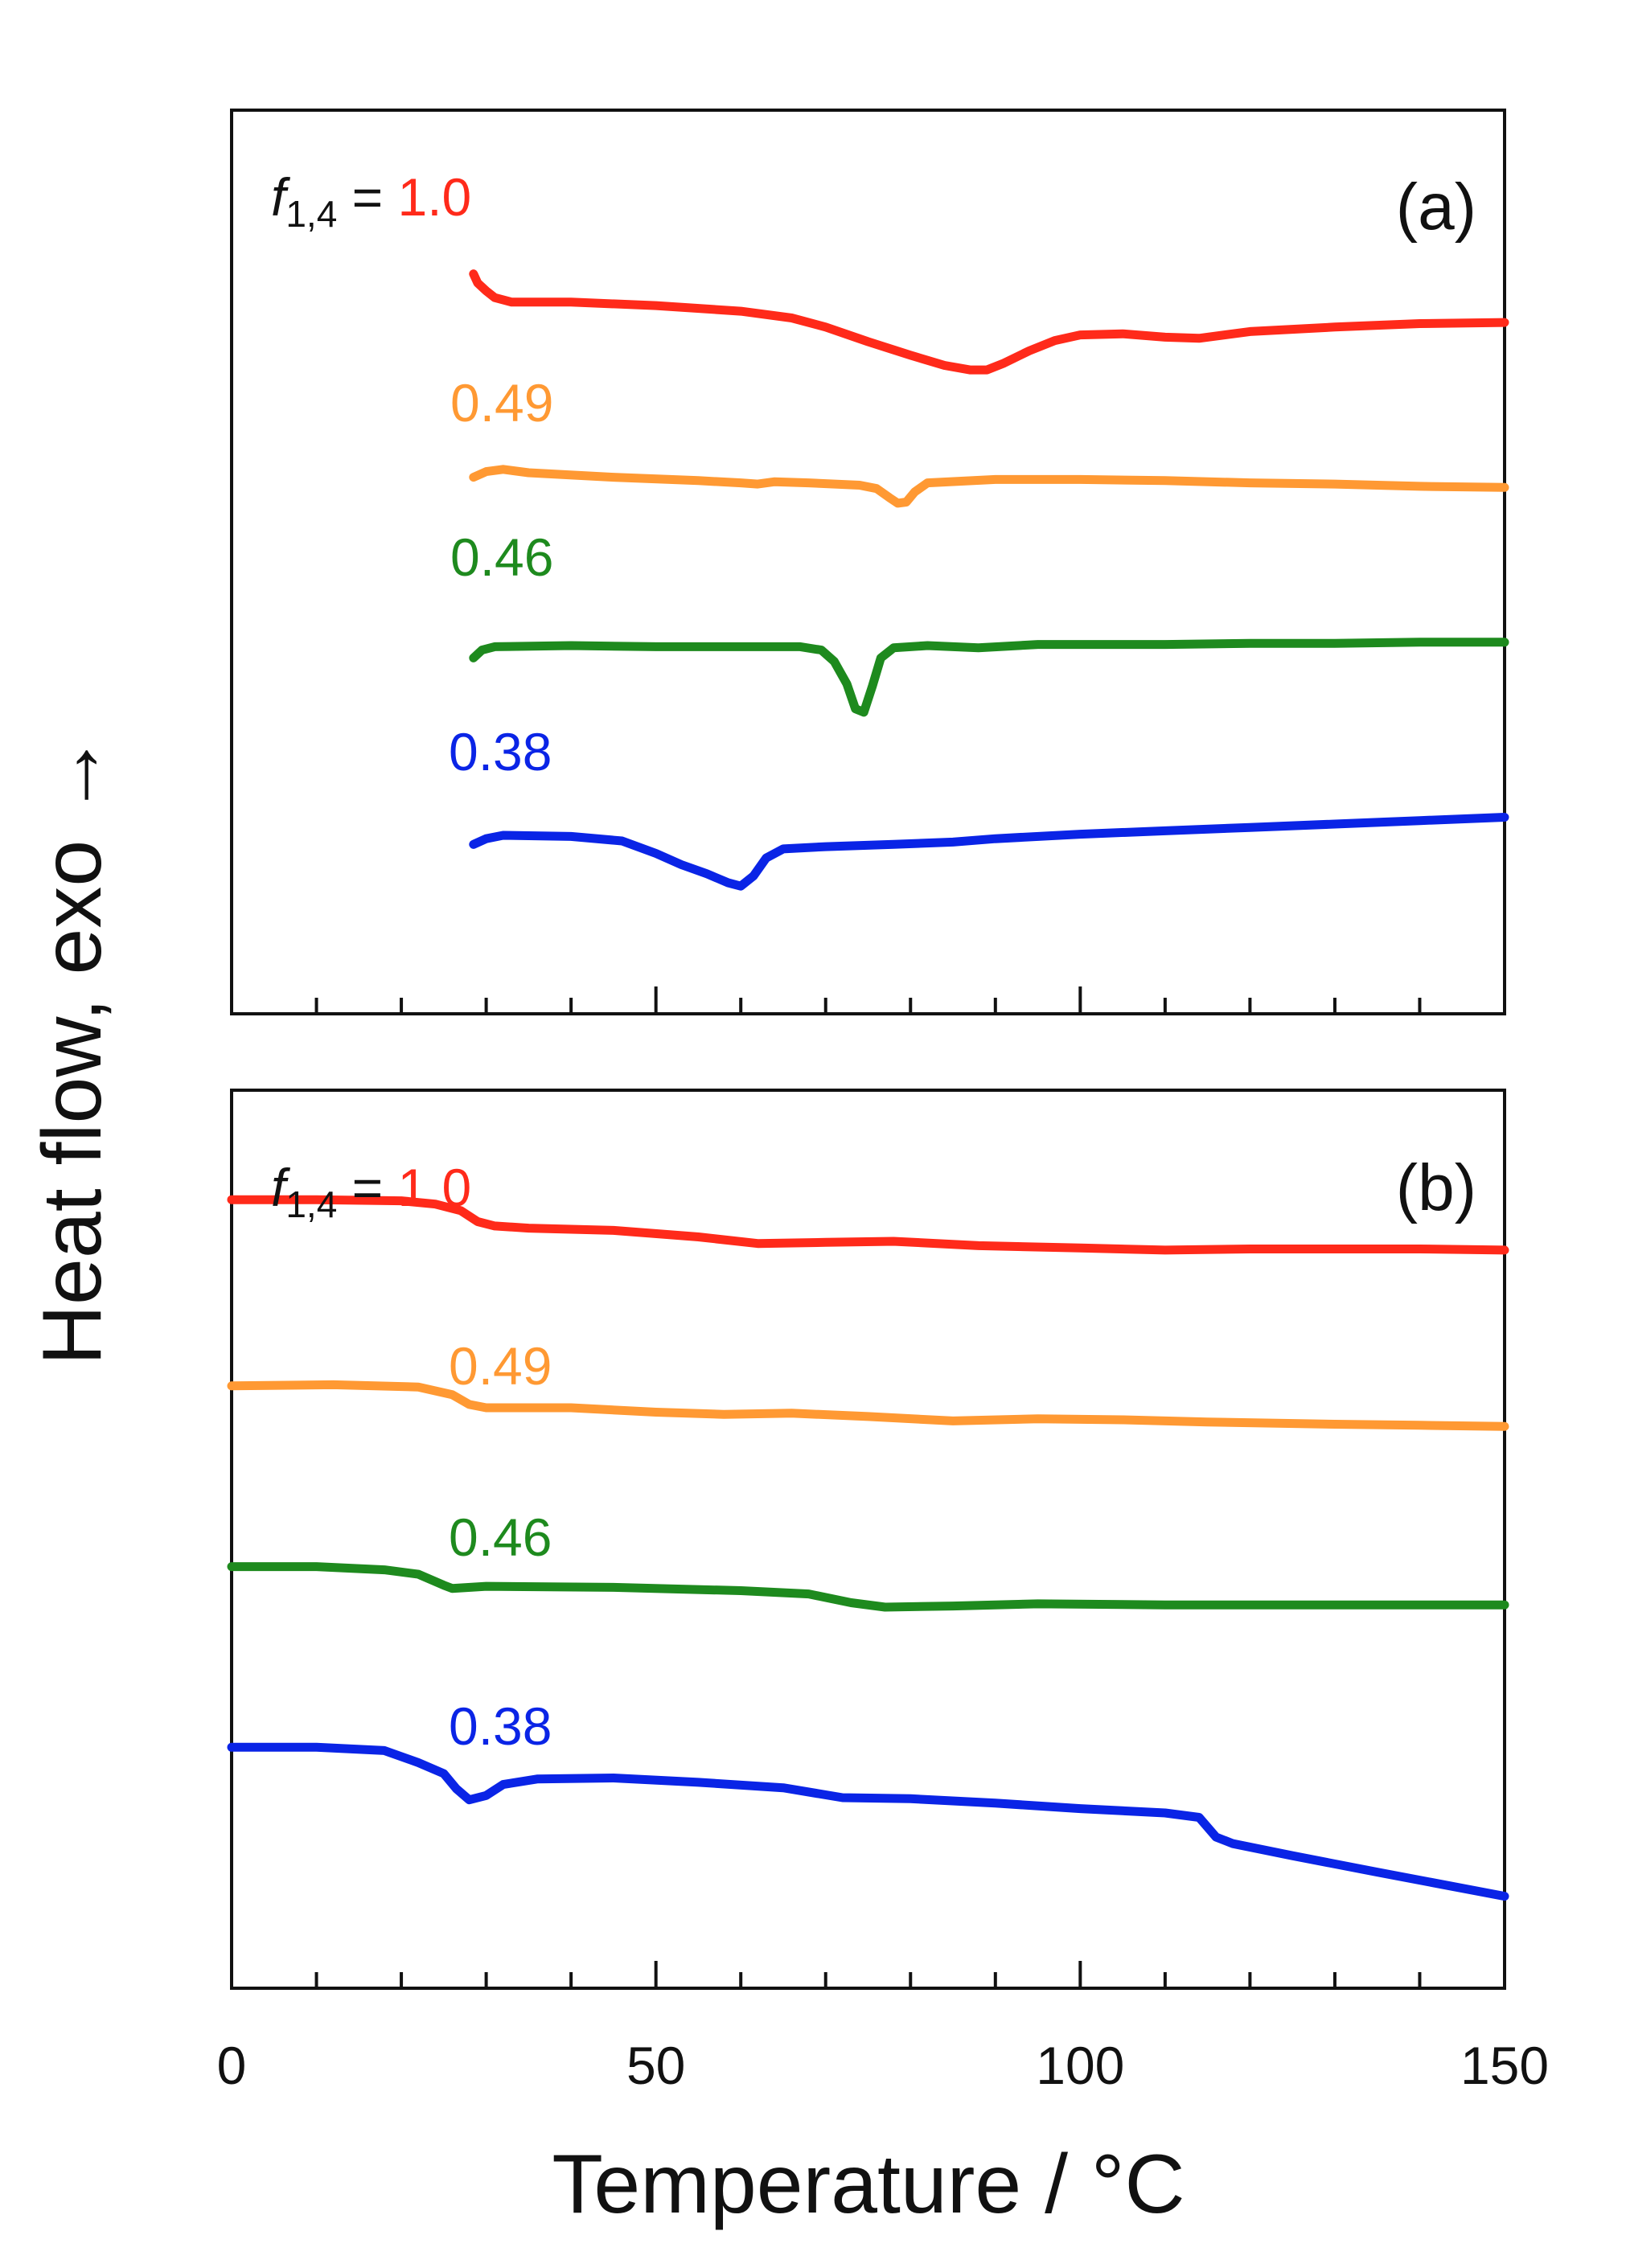 The width and height of the screenshot is (1626, 2268). Describe the element at coordinates (435, 1187) in the screenshot. I see `panel-b-legend-1-0: 1.0` at that location.